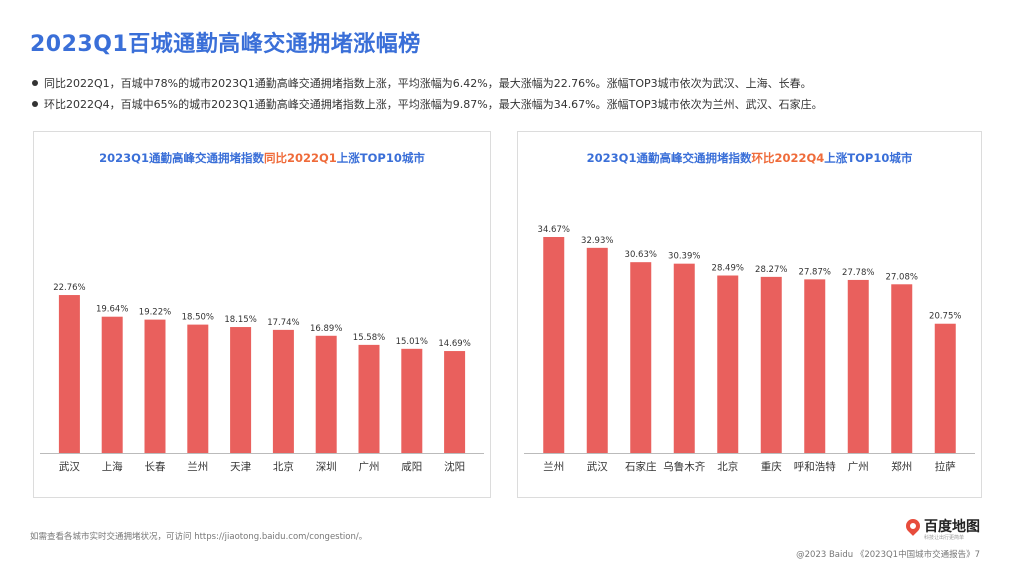 This screenshot has height=576, width=1024. Describe the element at coordinates (945, 466) in the screenshot. I see `x-tick-label: 拉萨` at that location.